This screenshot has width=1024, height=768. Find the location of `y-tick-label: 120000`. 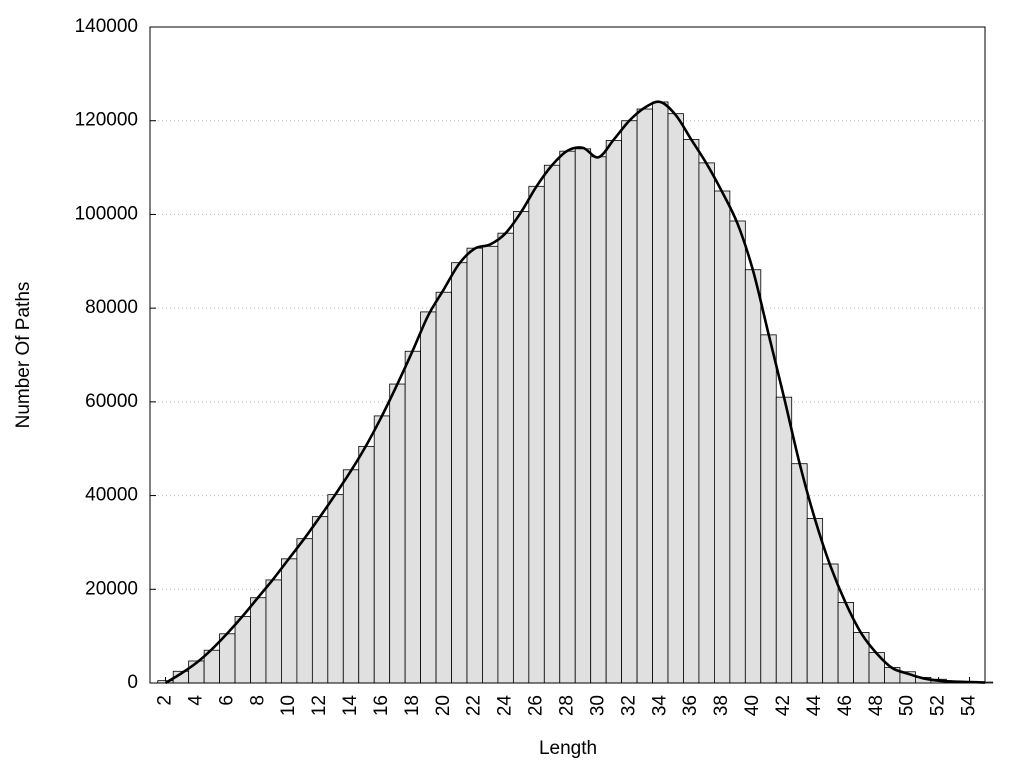

y-tick-label: 120000 is located at coordinates (106, 120).